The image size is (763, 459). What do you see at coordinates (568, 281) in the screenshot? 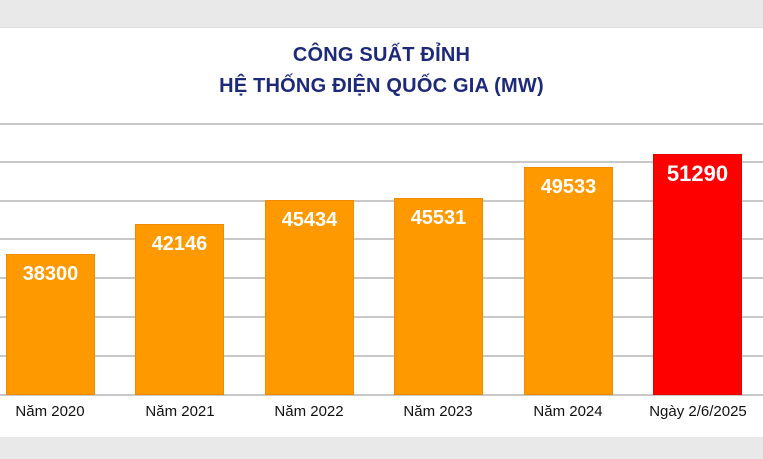
I see `bar-2024: 49533` at bounding box center [568, 281].